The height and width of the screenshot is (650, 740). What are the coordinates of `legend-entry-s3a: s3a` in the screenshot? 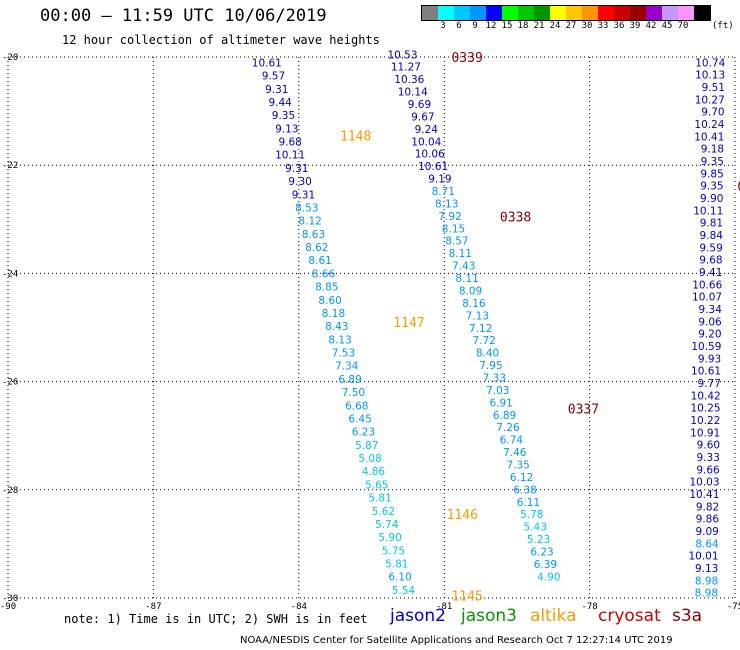 It's located at (687, 616).